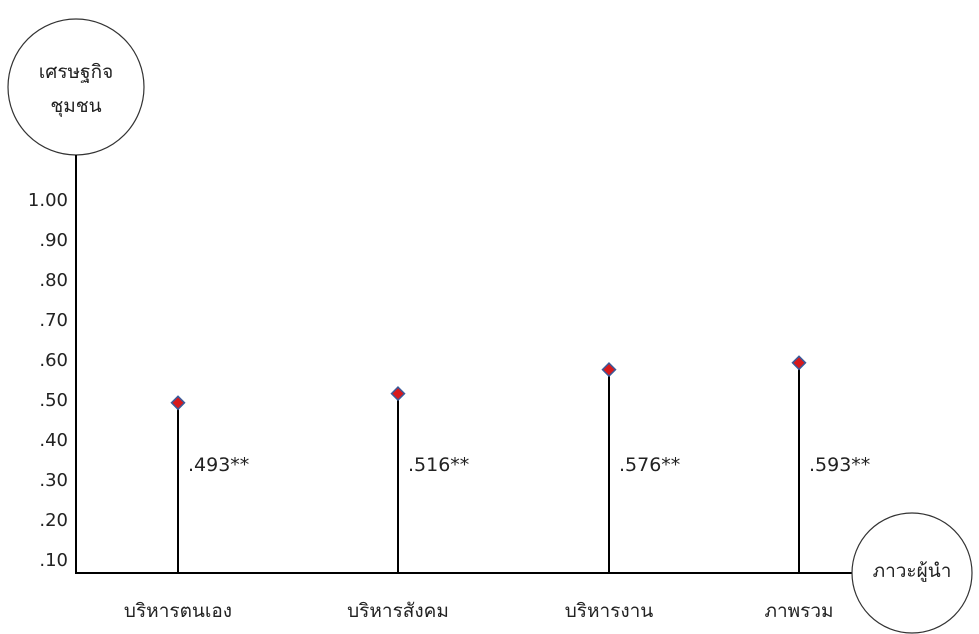  I want to click on y-axis-label-circle, so click(76, 87).